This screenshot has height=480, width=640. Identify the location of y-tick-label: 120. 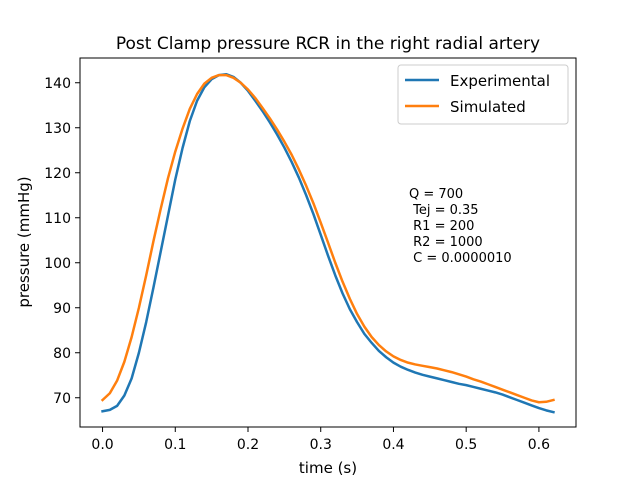
(57, 174).